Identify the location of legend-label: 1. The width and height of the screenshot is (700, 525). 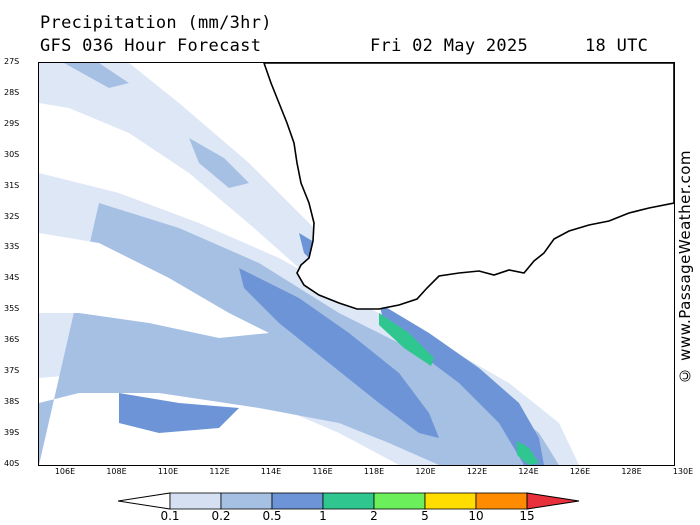
(323, 516).